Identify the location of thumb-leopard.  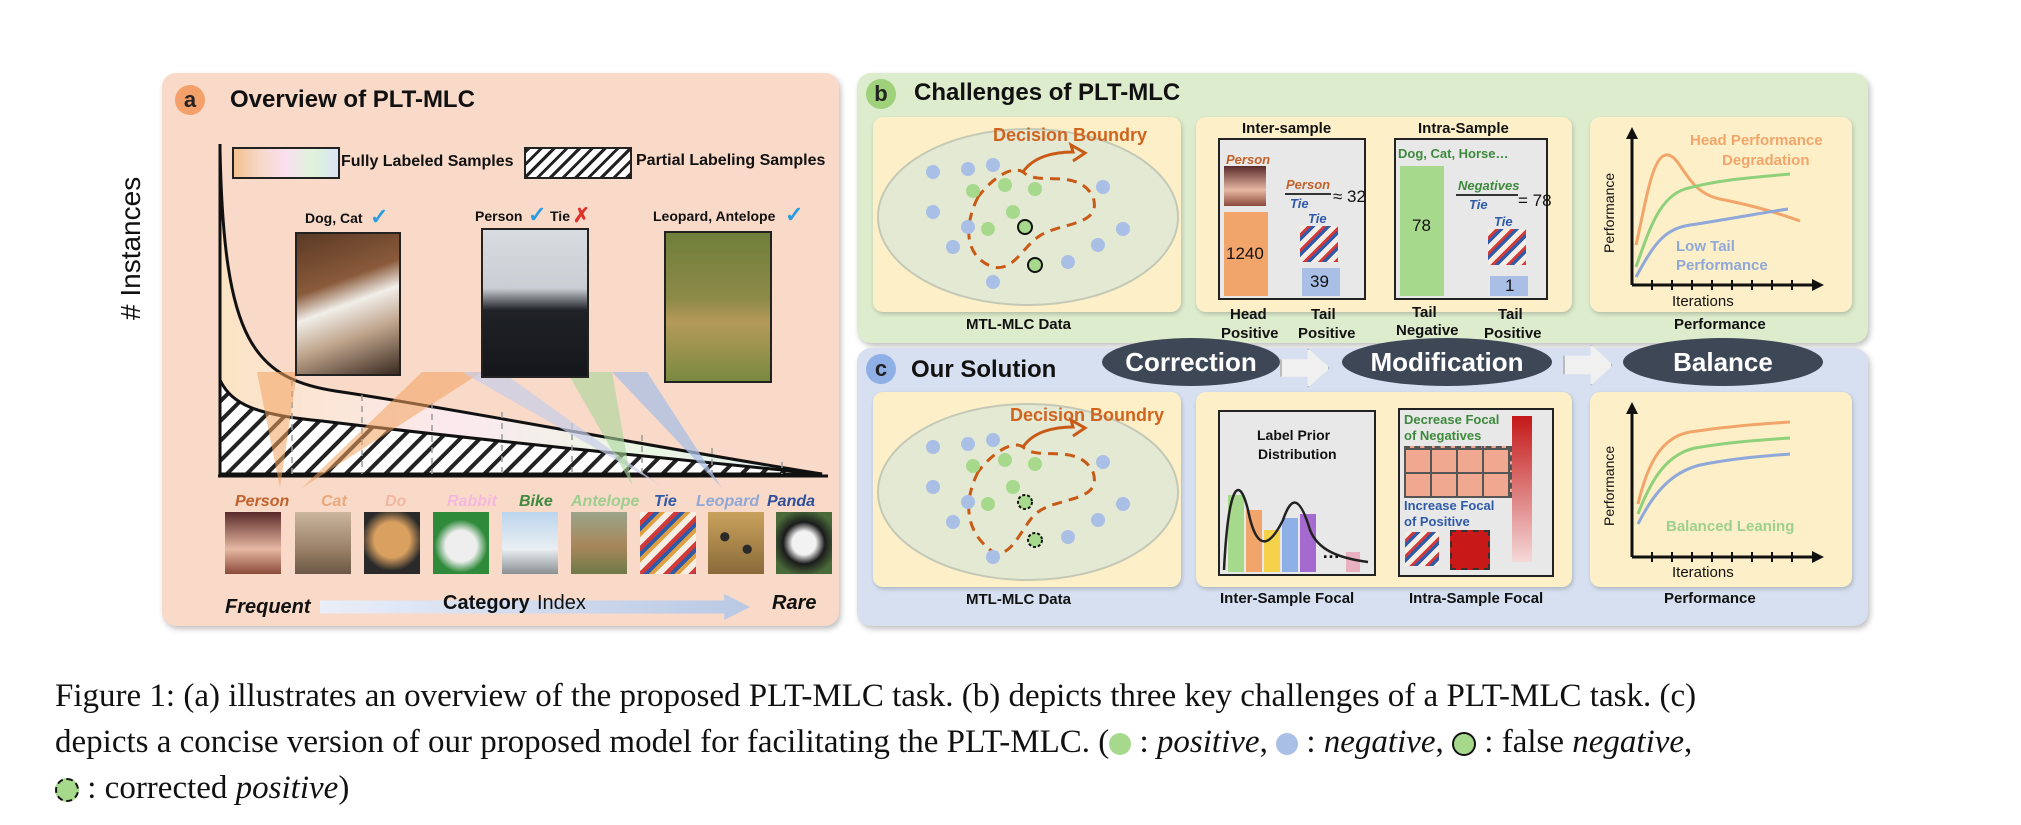
(736, 543).